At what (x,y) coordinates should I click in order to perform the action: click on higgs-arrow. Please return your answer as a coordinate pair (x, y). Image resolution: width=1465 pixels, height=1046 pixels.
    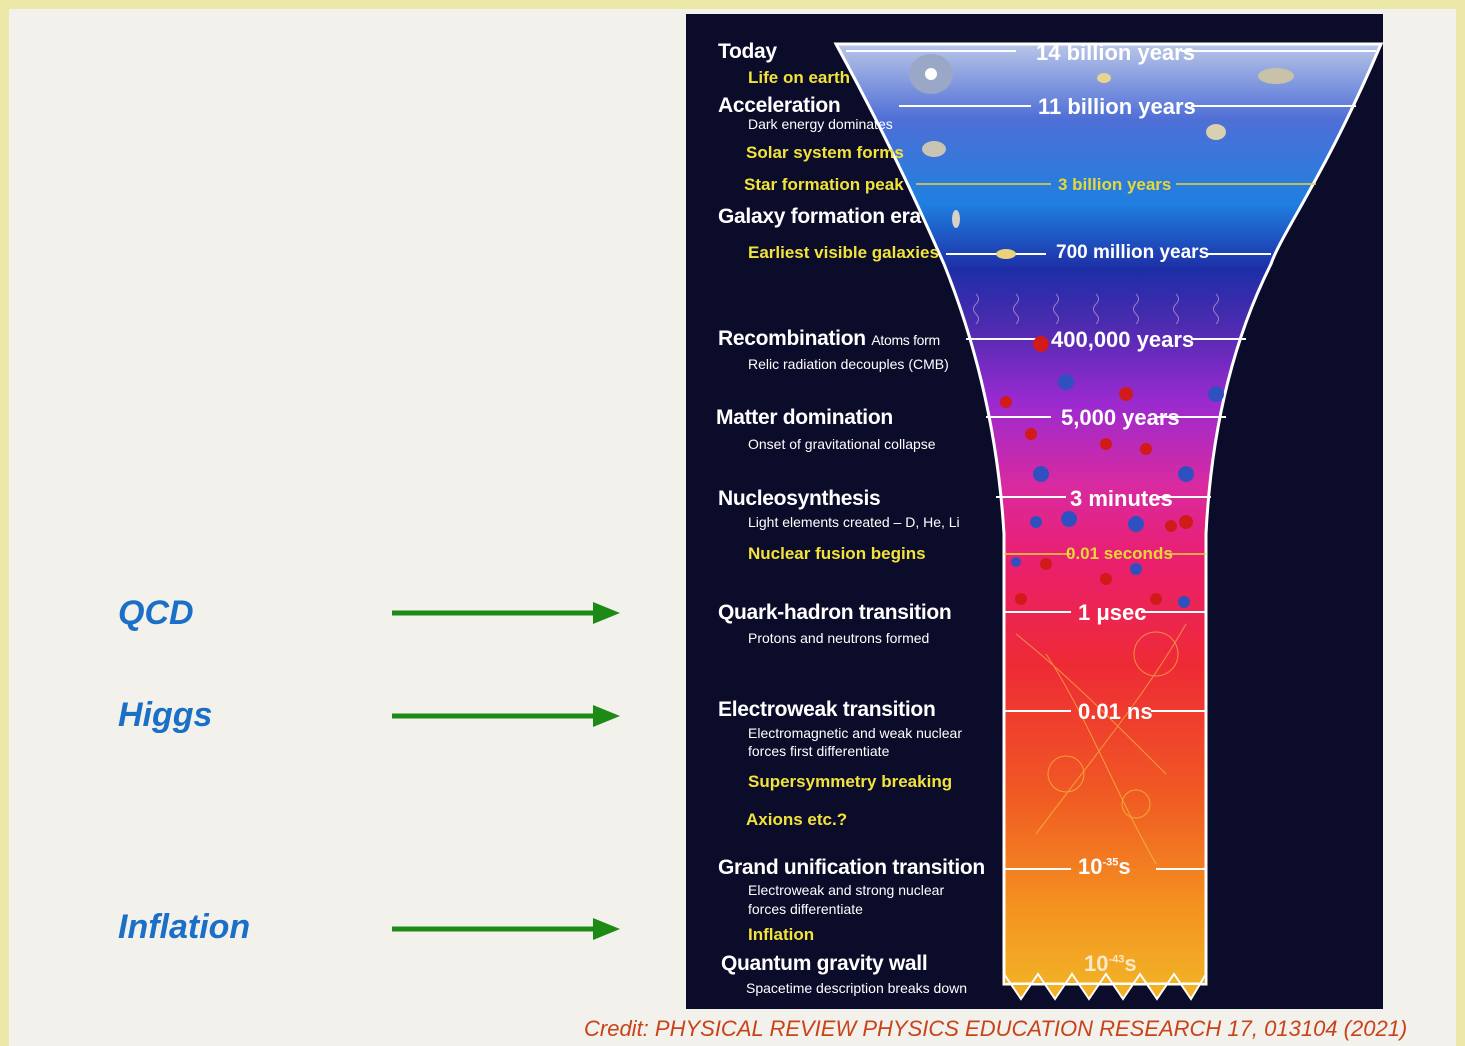
    Looking at the image, I should click on (506, 716).